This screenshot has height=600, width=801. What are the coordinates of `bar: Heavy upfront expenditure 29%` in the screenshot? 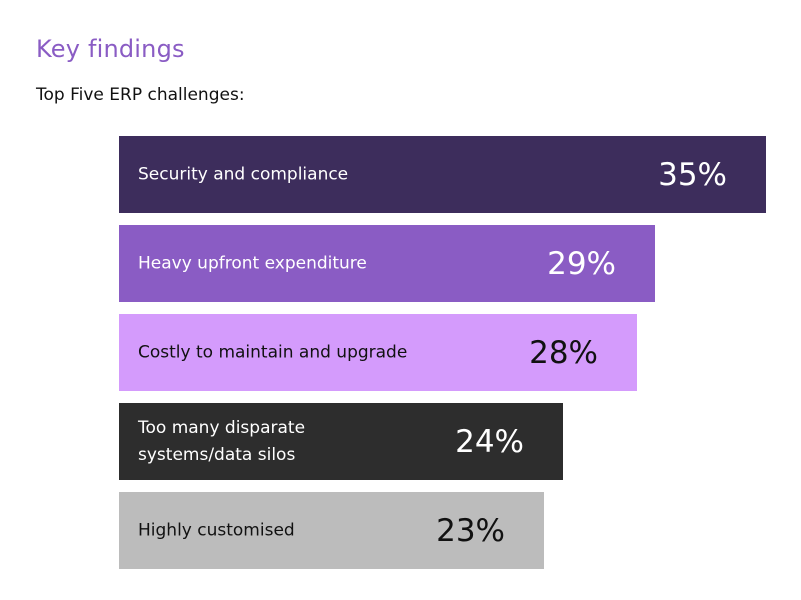 It's located at (387, 263).